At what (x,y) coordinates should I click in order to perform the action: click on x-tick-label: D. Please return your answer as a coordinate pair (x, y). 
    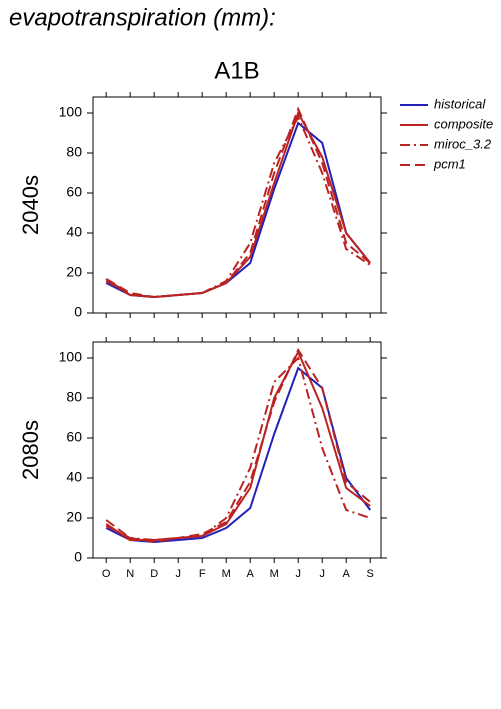
    Looking at the image, I should click on (154, 574).